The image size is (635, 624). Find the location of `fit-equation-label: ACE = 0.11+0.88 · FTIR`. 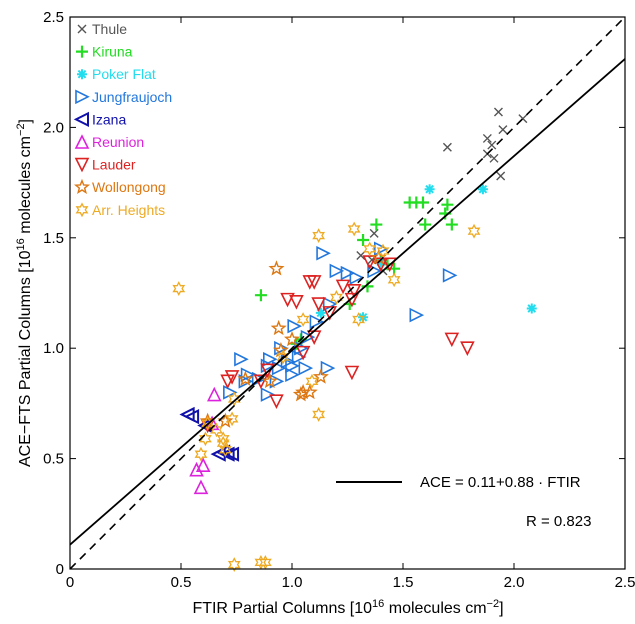

fit-equation-label: ACE = 0.11+0.88 · FTIR is located at coordinates (500, 482).